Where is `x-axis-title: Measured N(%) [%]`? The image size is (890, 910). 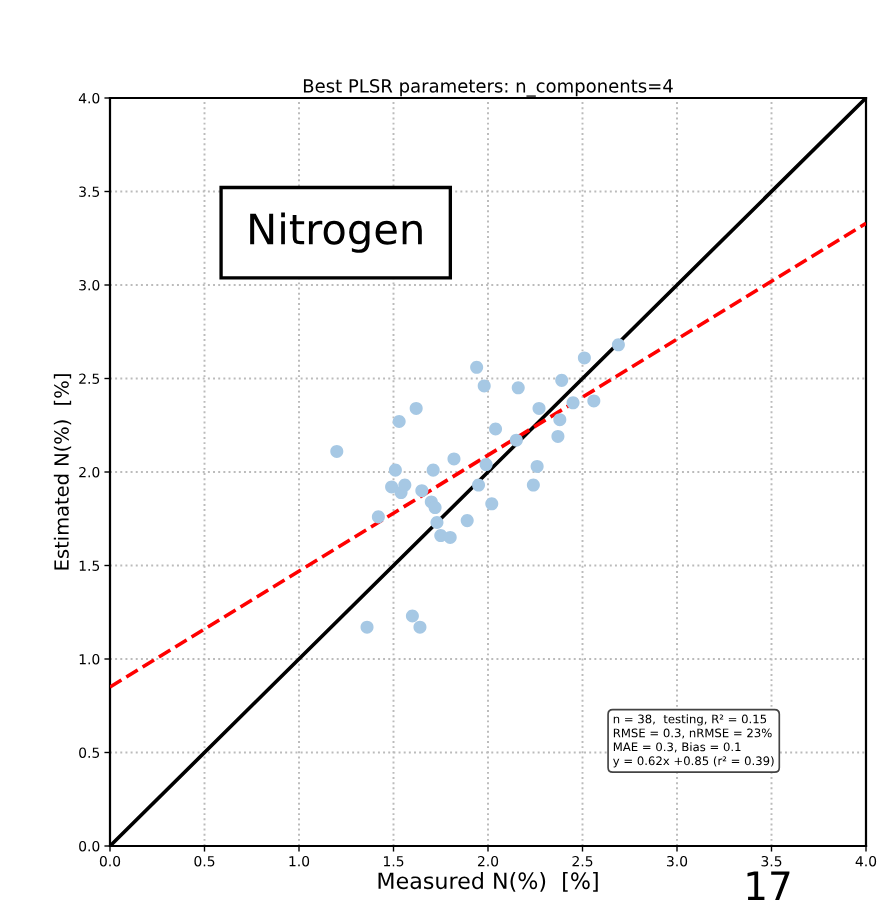 x-axis-title: Measured N(%) [%] is located at coordinates (488, 881).